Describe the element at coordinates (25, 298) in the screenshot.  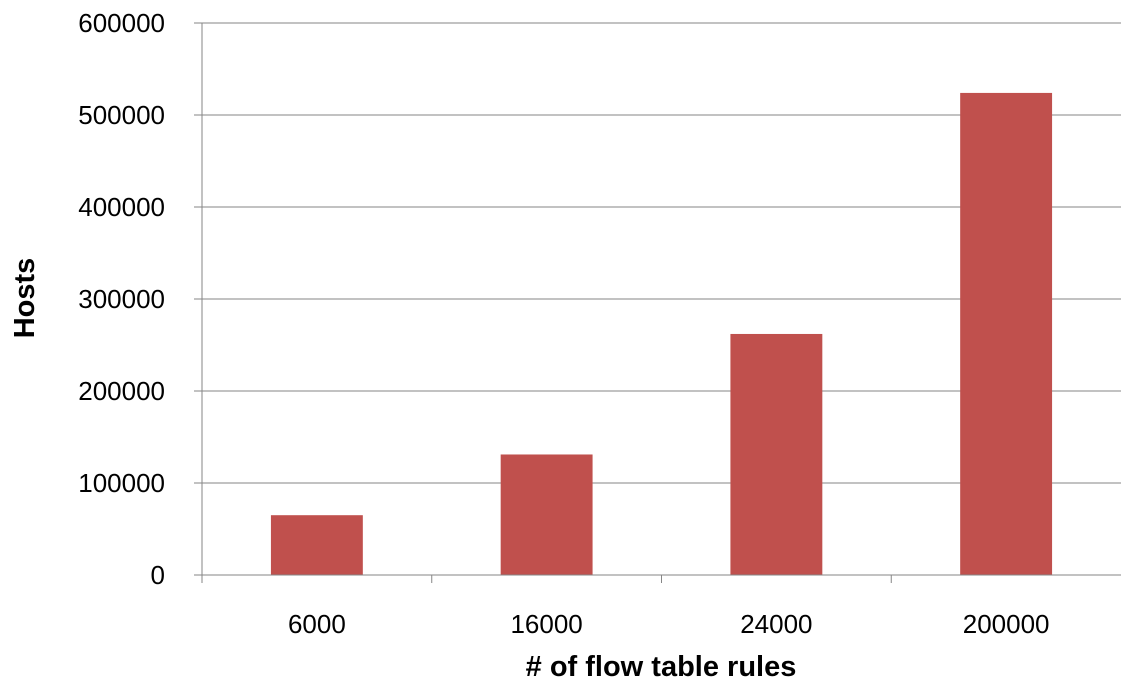
I see `y-axis-title: Hosts` at that location.